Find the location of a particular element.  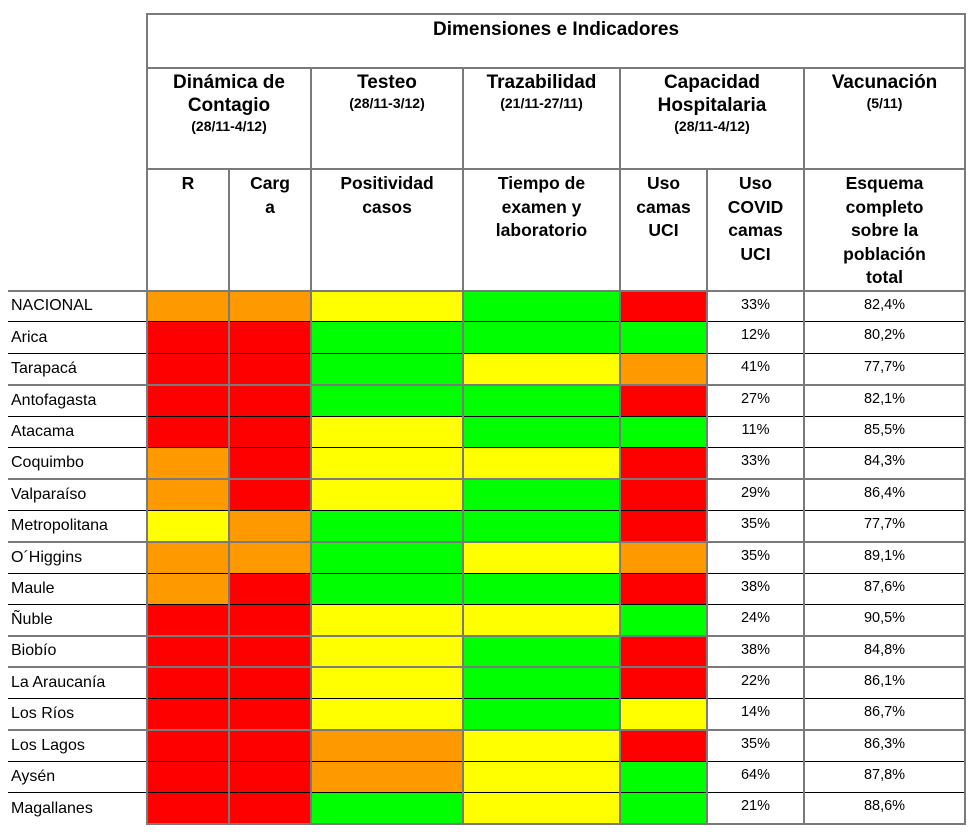

indicator-carga: Carg a is located at coordinates (270, 230).